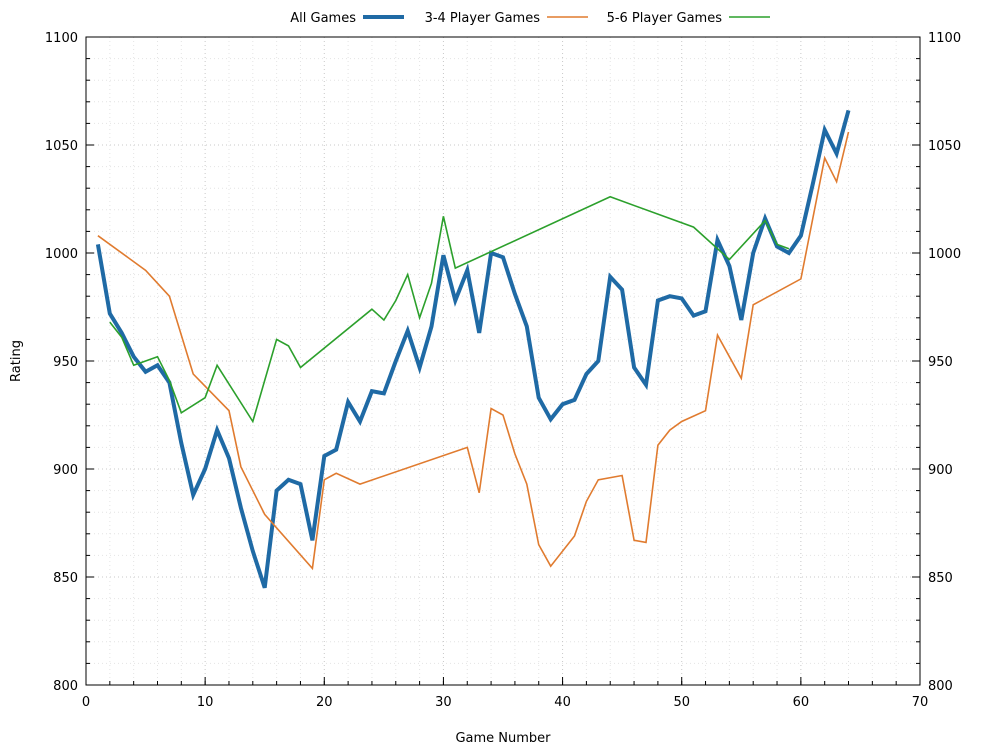 The height and width of the screenshot is (750, 1000). What do you see at coordinates (65, 362) in the screenshot?
I see `y-tick-label: 950` at bounding box center [65, 362].